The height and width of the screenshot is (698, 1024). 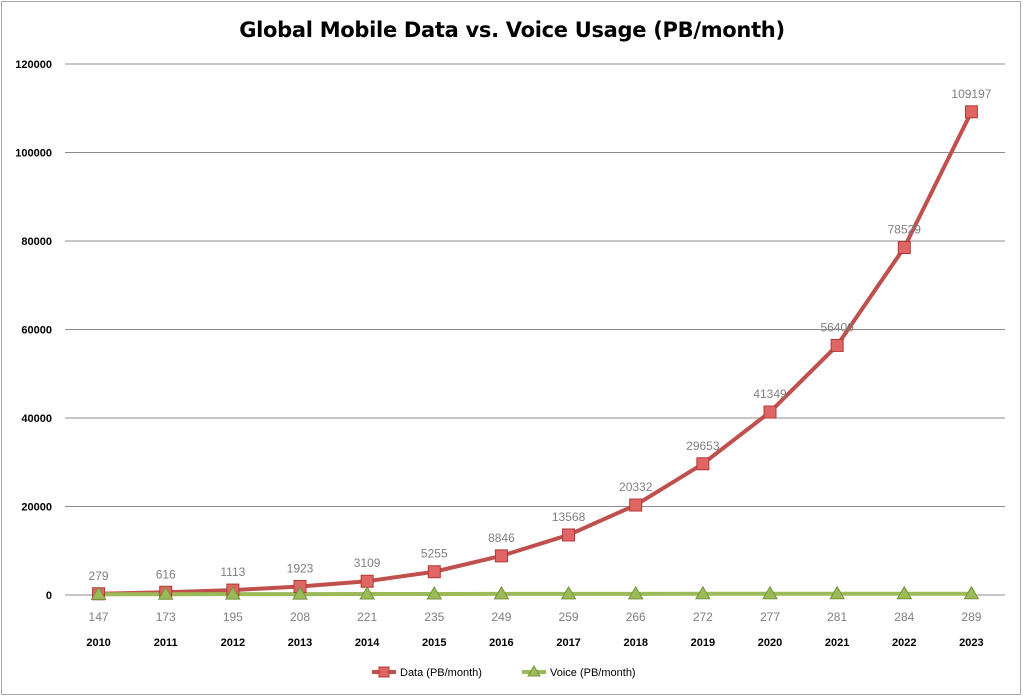 What do you see at coordinates (904, 617) in the screenshot?
I see `data-label: 284` at bounding box center [904, 617].